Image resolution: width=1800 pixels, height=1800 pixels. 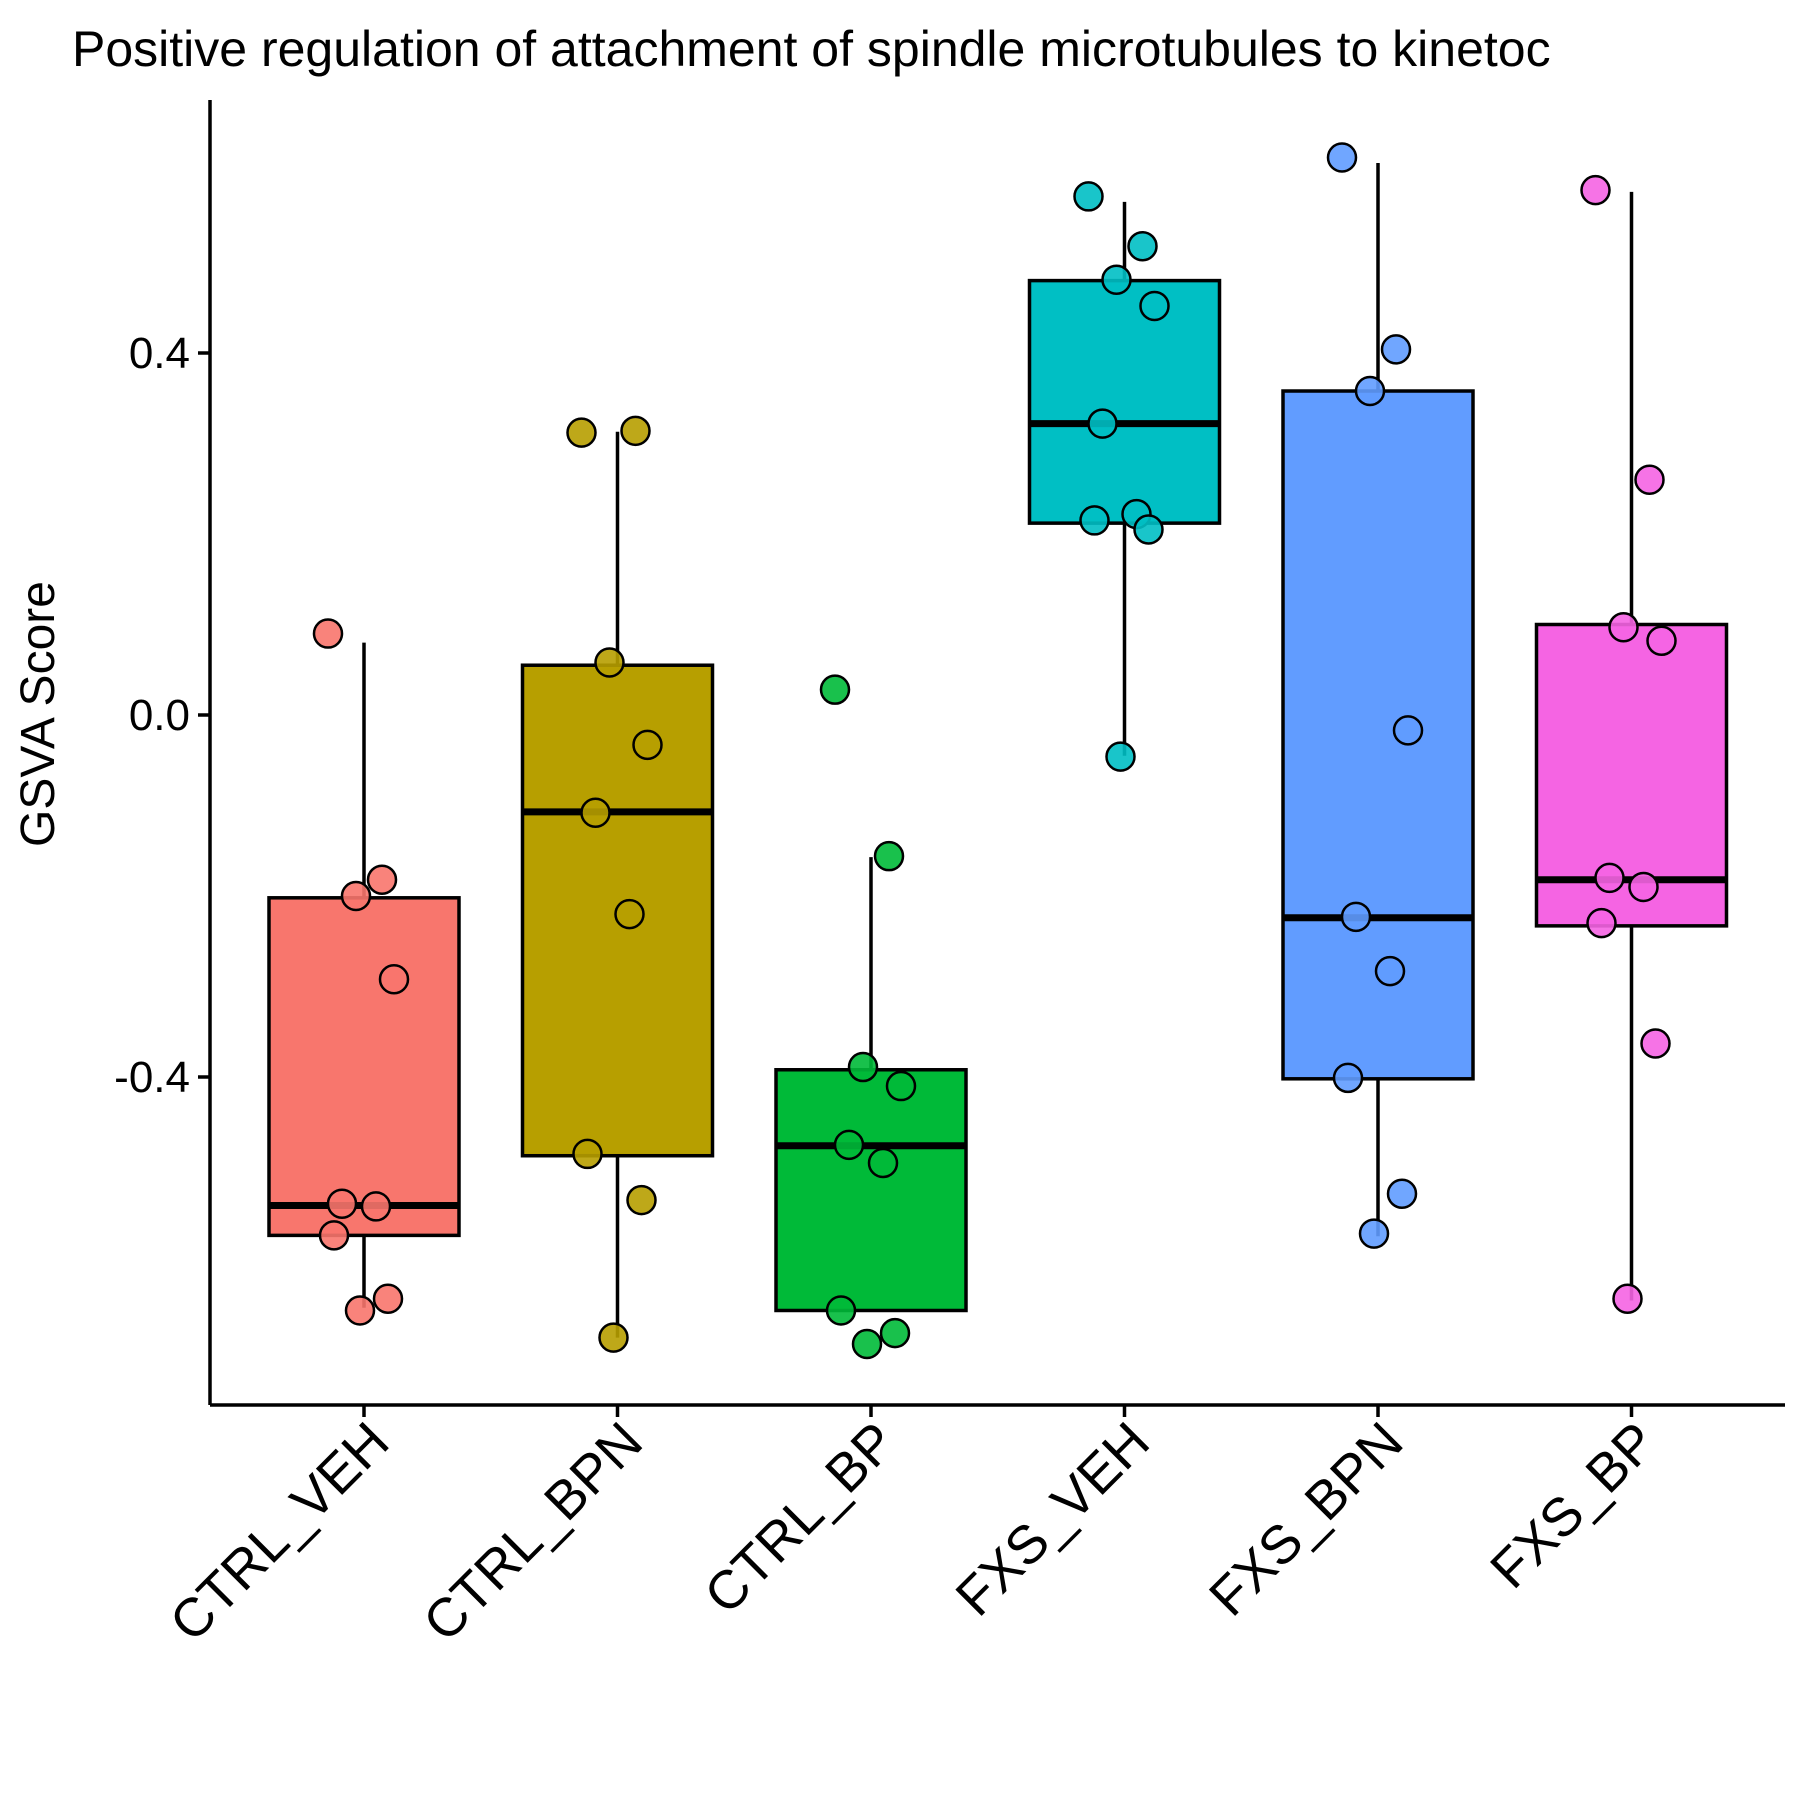 I want to click on box-ctrl-bpn, so click(x=617, y=884).